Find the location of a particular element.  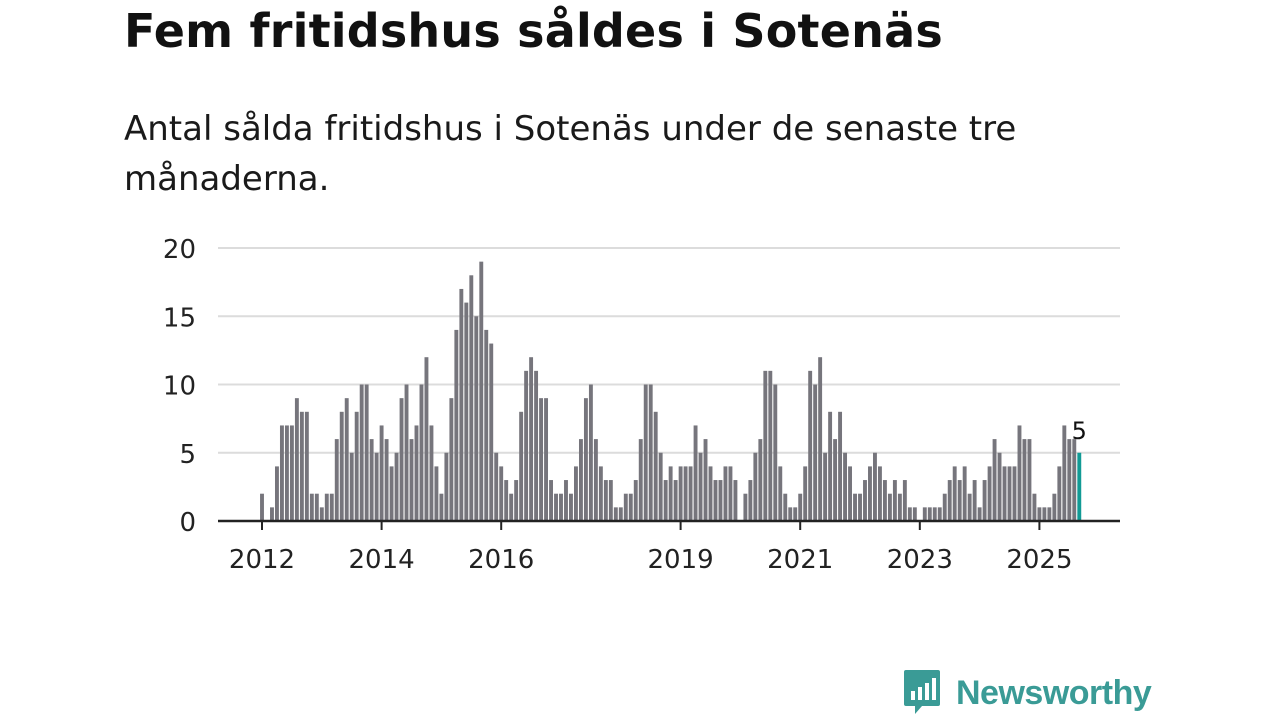

x-tick-label: 2019 is located at coordinates (681, 560).